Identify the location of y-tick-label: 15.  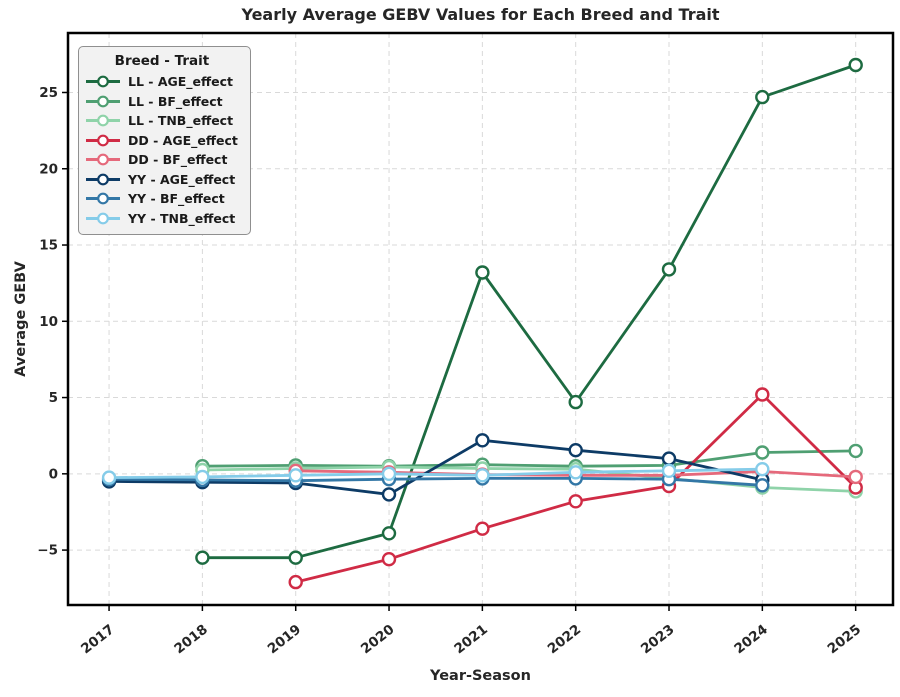
(48, 246).